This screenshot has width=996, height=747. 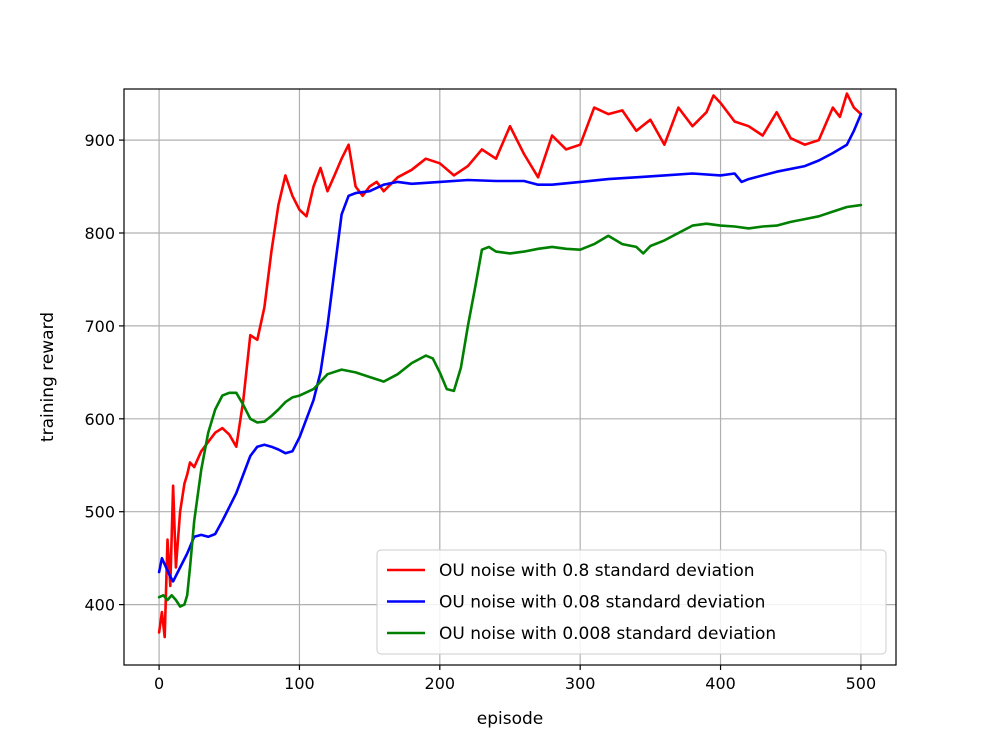 What do you see at coordinates (602, 603) in the screenshot?
I see `legend-label-1: OU noise with 0.08 standard deviation` at bounding box center [602, 603].